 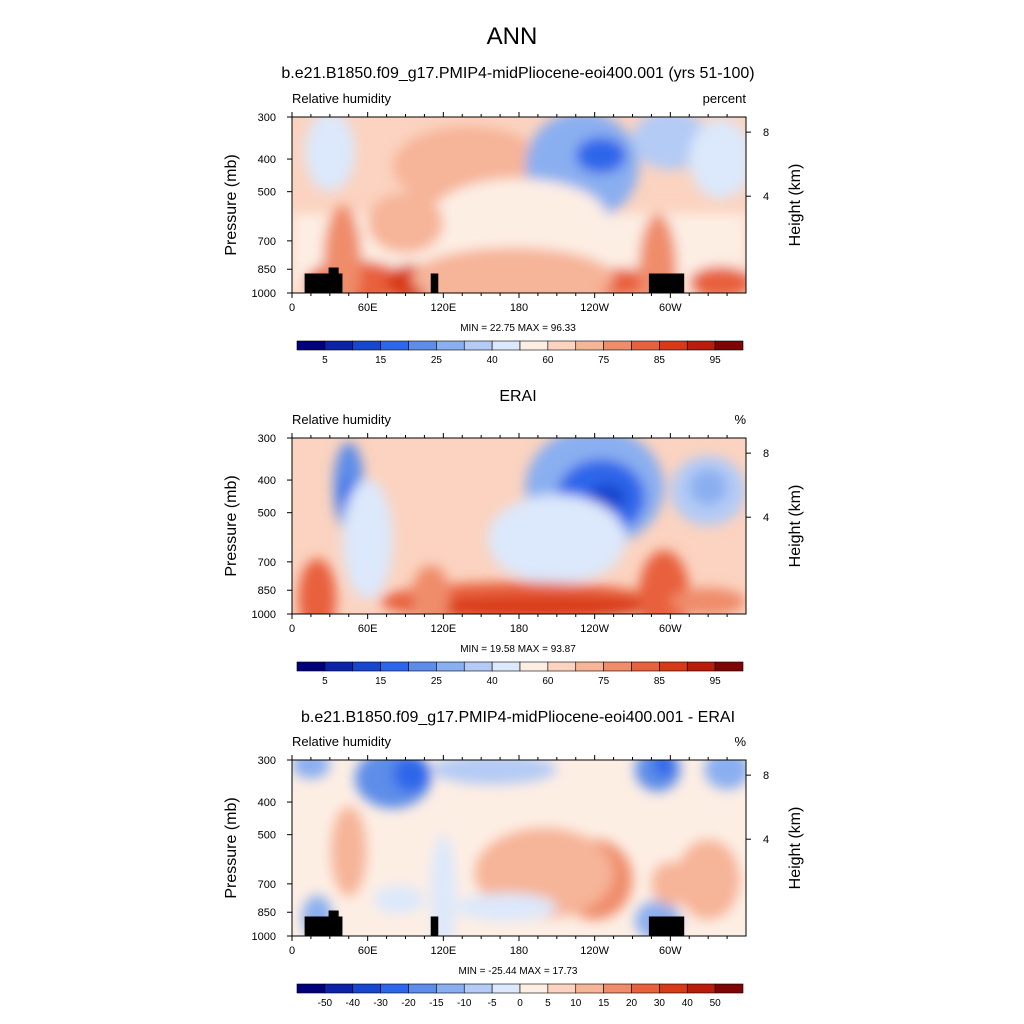 I want to click on y-tick-label: 850, so click(x=267, y=913).